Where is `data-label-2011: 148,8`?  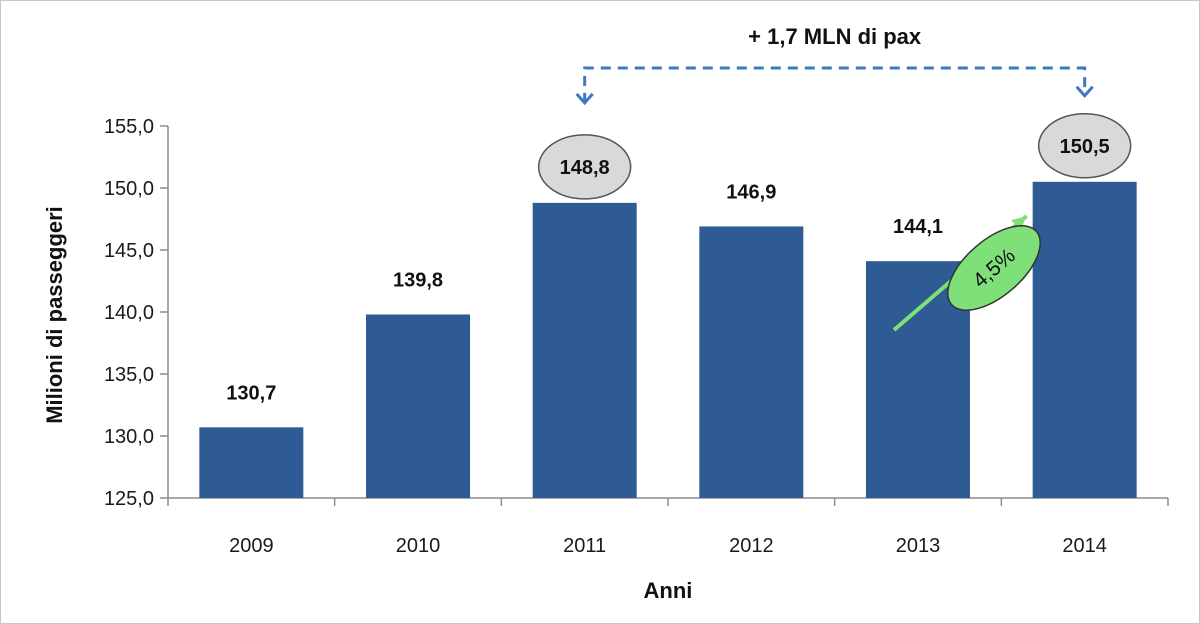 data-label-2011: 148,8 is located at coordinates (585, 168).